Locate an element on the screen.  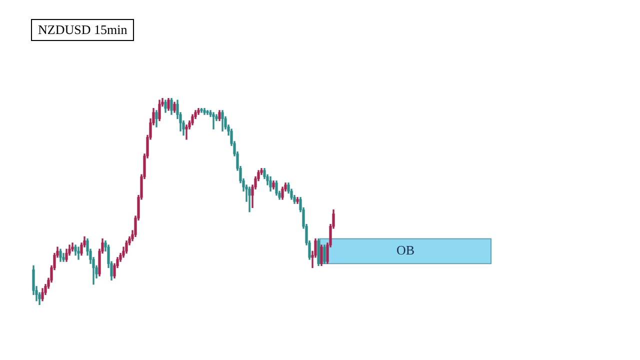
chart-title: NZDUSD 15min is located at coordinates (82, 30).